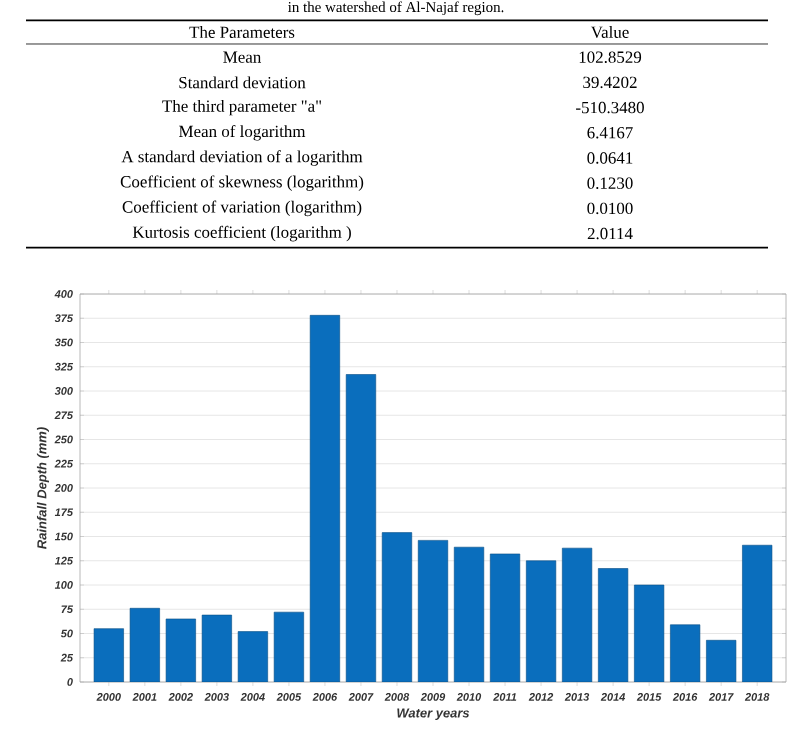  What do you see at coordinates (242, 57) in the screenshot?
I see `text: Mean` at bounding box center [242, 57].